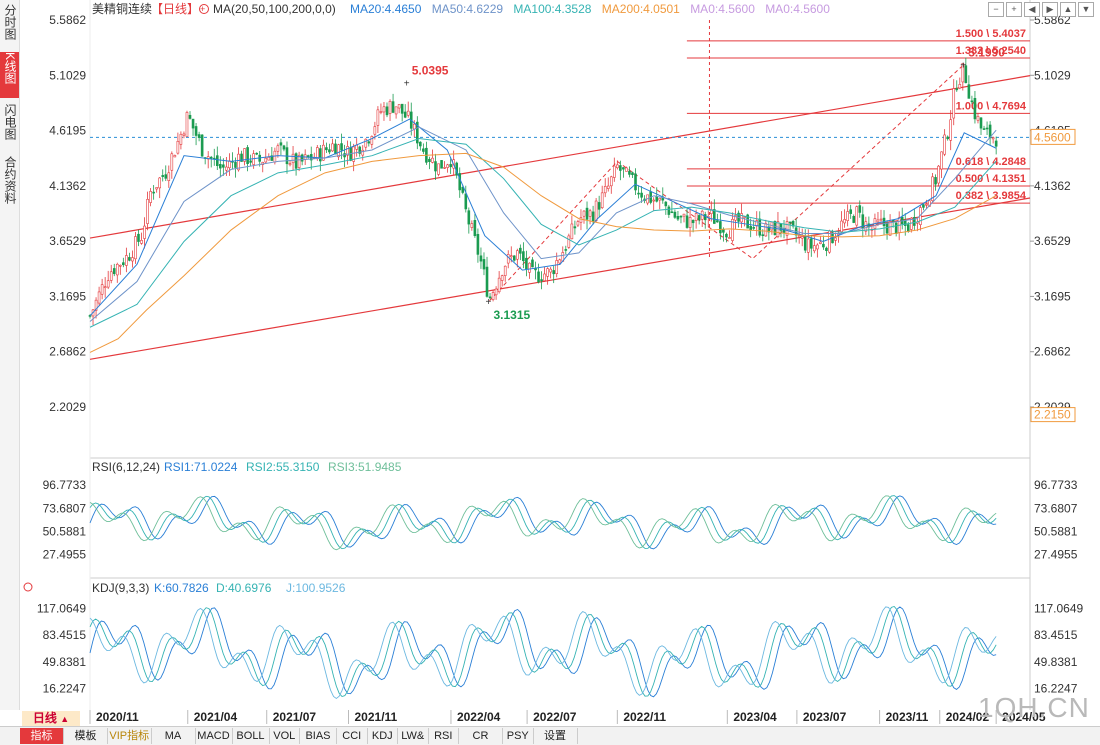  Describe the element at coordinates (352, 736) in the screenshot. I see `indicator-tab-8: CCI` at that location.